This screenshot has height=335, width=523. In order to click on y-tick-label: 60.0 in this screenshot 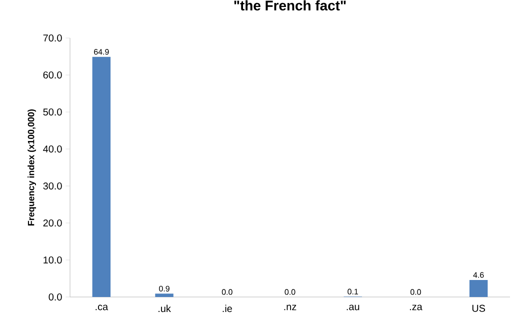, I will do `click(52, 75)`.